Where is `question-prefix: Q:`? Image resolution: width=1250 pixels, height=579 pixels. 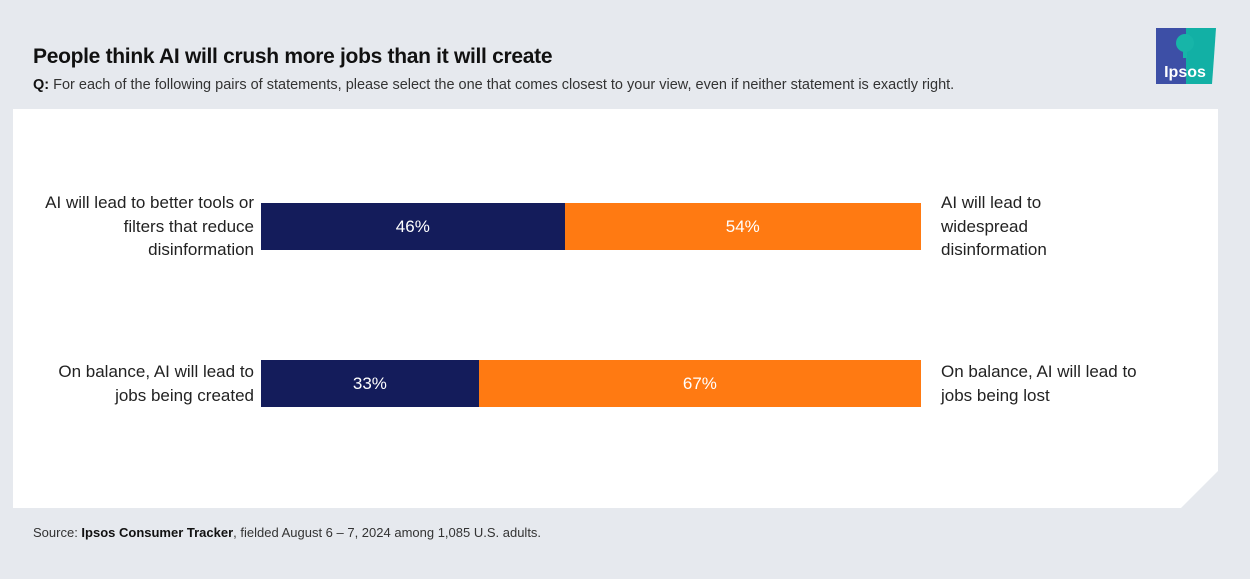 question-prefix: Q: is located at coordinates (41, 85).